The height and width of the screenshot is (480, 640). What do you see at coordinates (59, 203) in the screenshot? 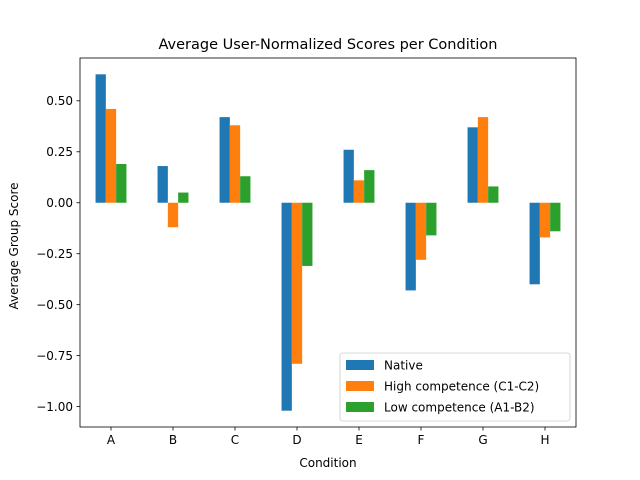
I see `y-tick-label-4: 0.00` at bounding box center [59, 203].